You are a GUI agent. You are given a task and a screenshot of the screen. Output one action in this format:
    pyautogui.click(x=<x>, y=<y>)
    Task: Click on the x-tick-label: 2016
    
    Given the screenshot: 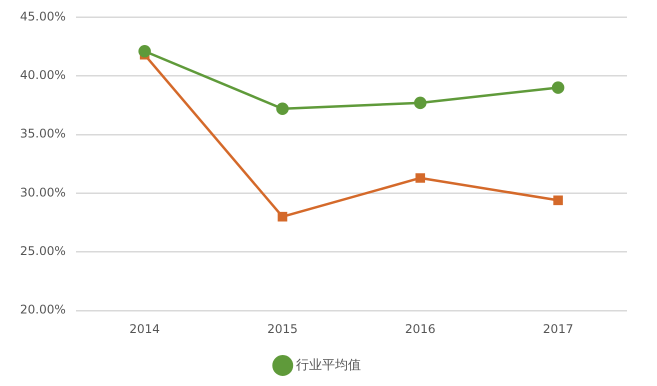 What is the action you would take?
    pyautogui.click(x=420, y=329)
    